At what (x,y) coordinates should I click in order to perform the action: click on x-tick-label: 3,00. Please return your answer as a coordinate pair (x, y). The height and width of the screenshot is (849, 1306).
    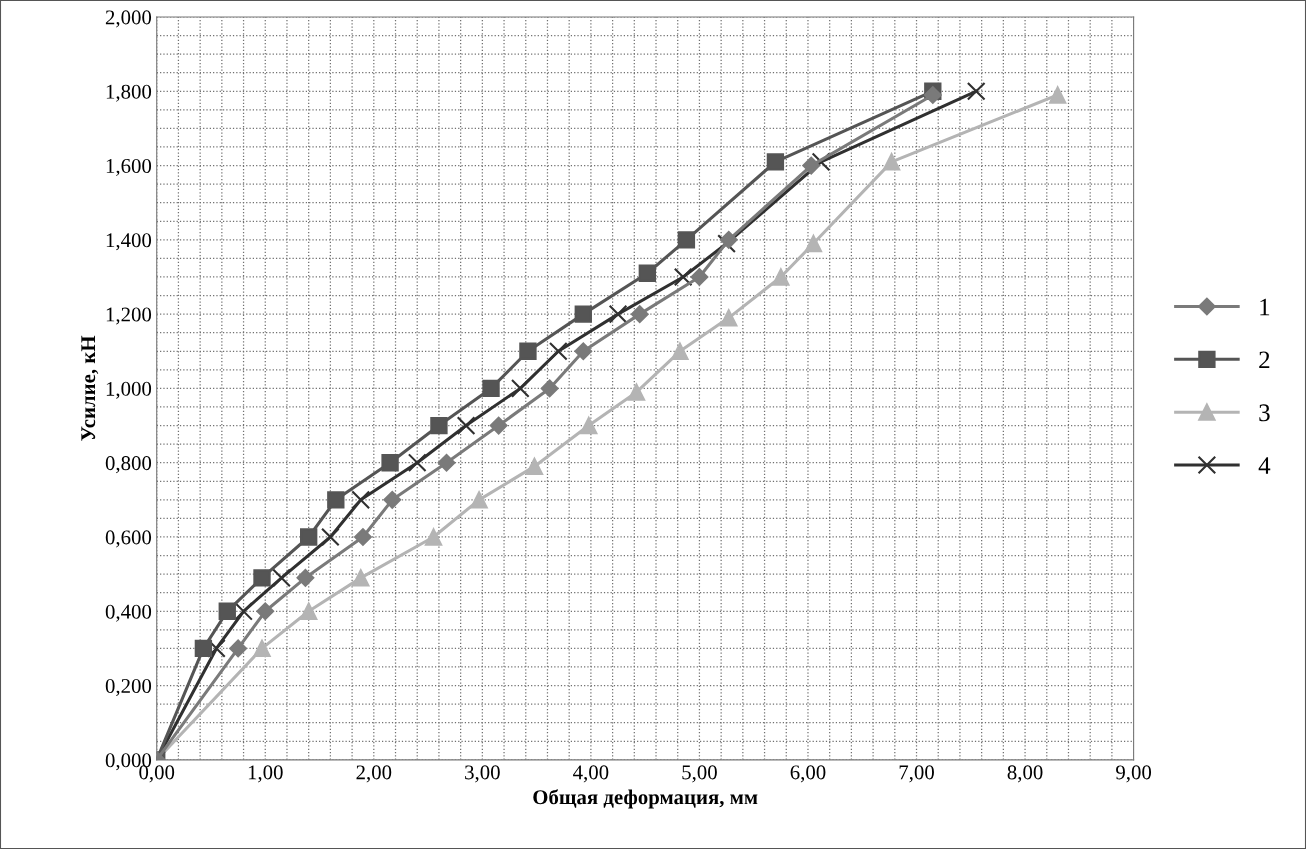
    Looking at the image, I should click on (482, 774).